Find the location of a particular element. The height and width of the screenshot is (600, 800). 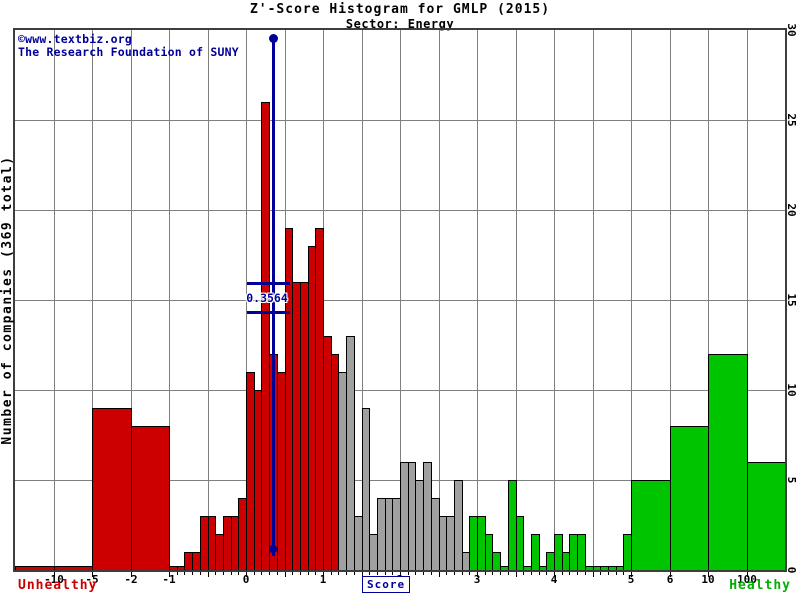

y-tick-label: 20 is located at coordinates (791, 210).